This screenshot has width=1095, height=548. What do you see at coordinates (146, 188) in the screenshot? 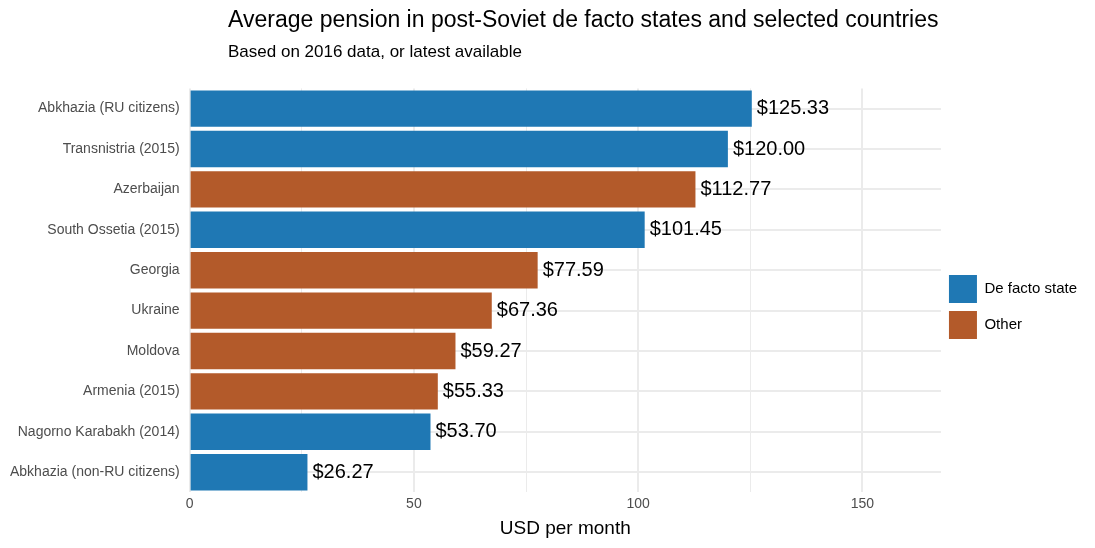
I see `y-tick-label: Azerbaijan` at bounding box center [146, 188].